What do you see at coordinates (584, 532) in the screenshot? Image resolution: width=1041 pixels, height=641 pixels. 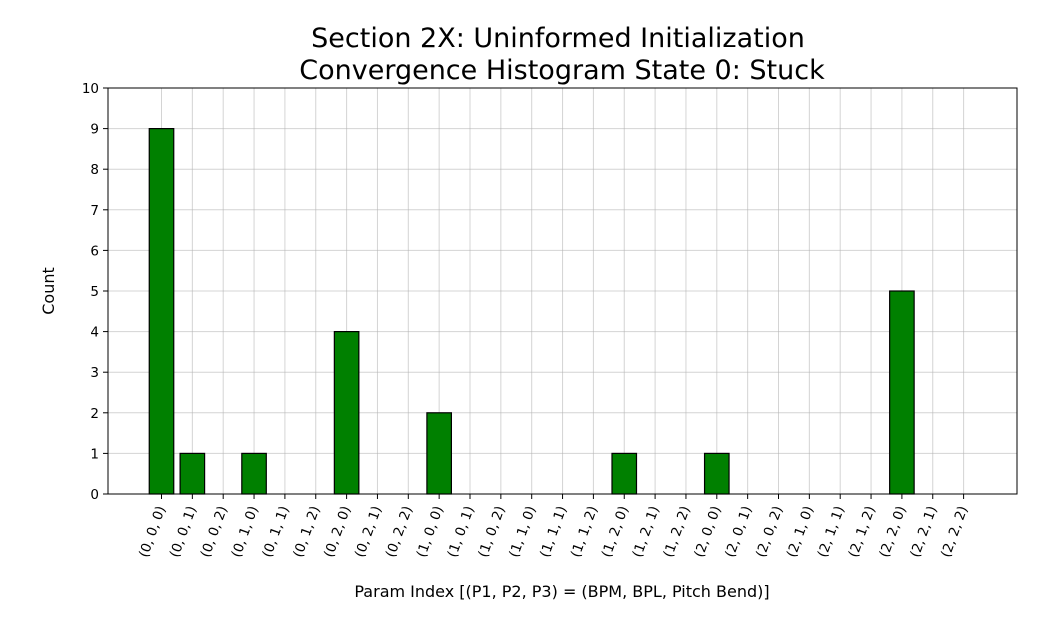 I see `x-tick-label: (1, 1, 2)` at bounding box center [584, 532].